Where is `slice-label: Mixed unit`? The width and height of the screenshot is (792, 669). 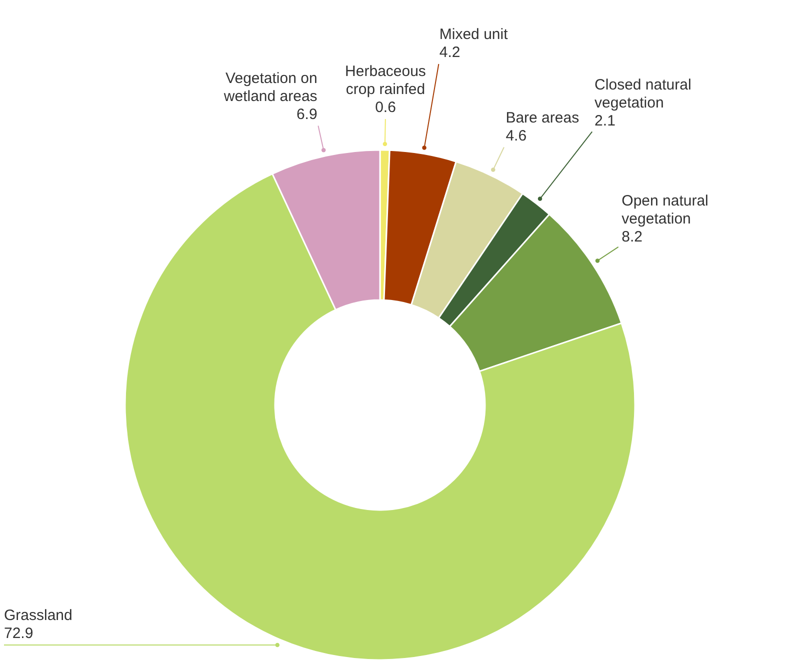 slice-label: Mixed unit is located at coordinates (474, 35).